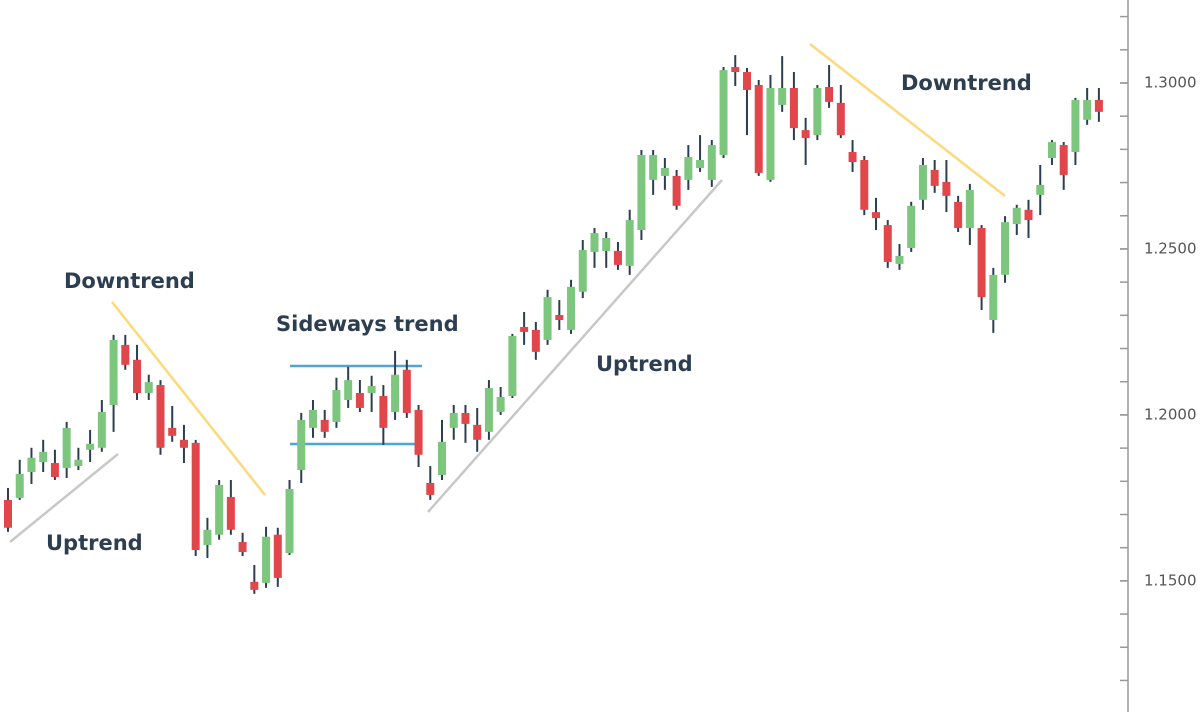 This screenshot has height=712, width=1200. I want to click on y-tick-label: 1.1500, so click(1170, 580).